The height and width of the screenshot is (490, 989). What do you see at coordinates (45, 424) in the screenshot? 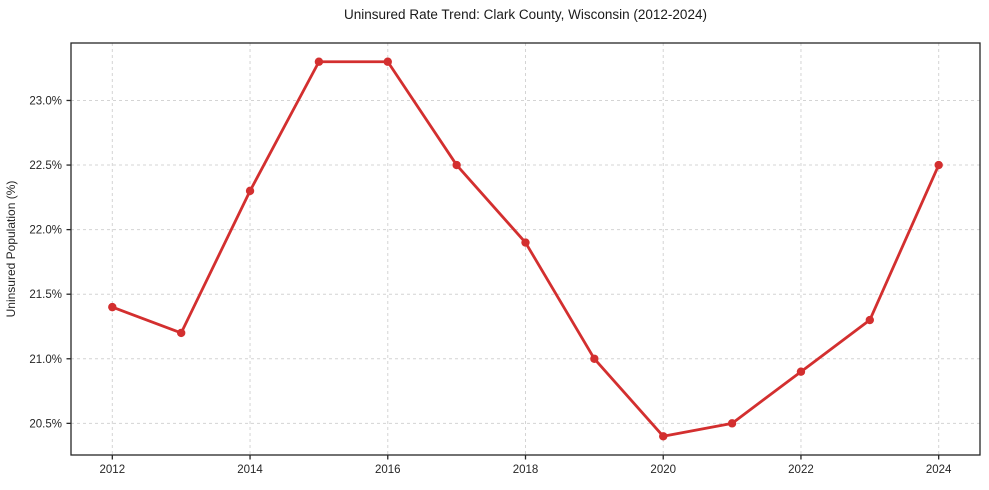
I see `y-tick-label: 20.5%` at bounding box center [45, 424].